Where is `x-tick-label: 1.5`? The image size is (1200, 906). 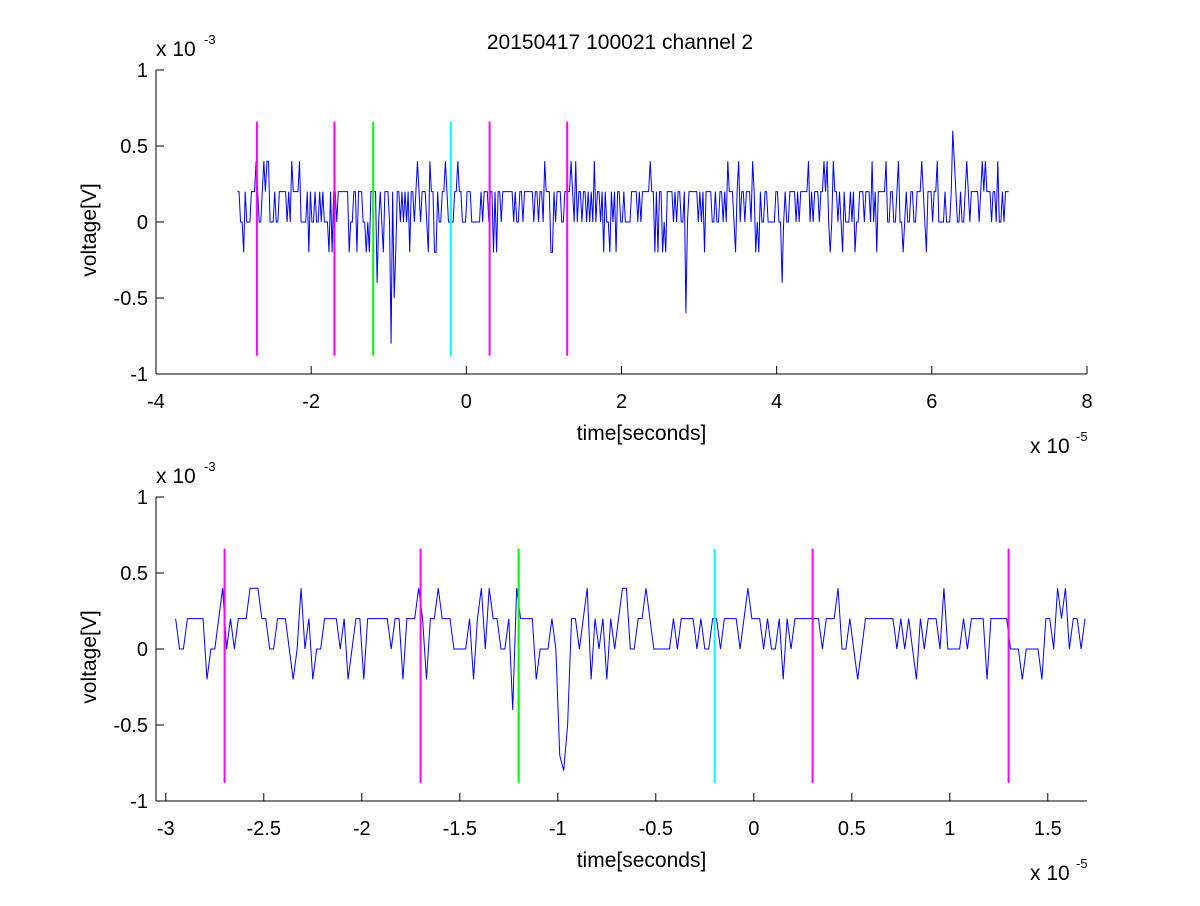 x-tick-label: 1.5 is located at coordinates (1048, 829).